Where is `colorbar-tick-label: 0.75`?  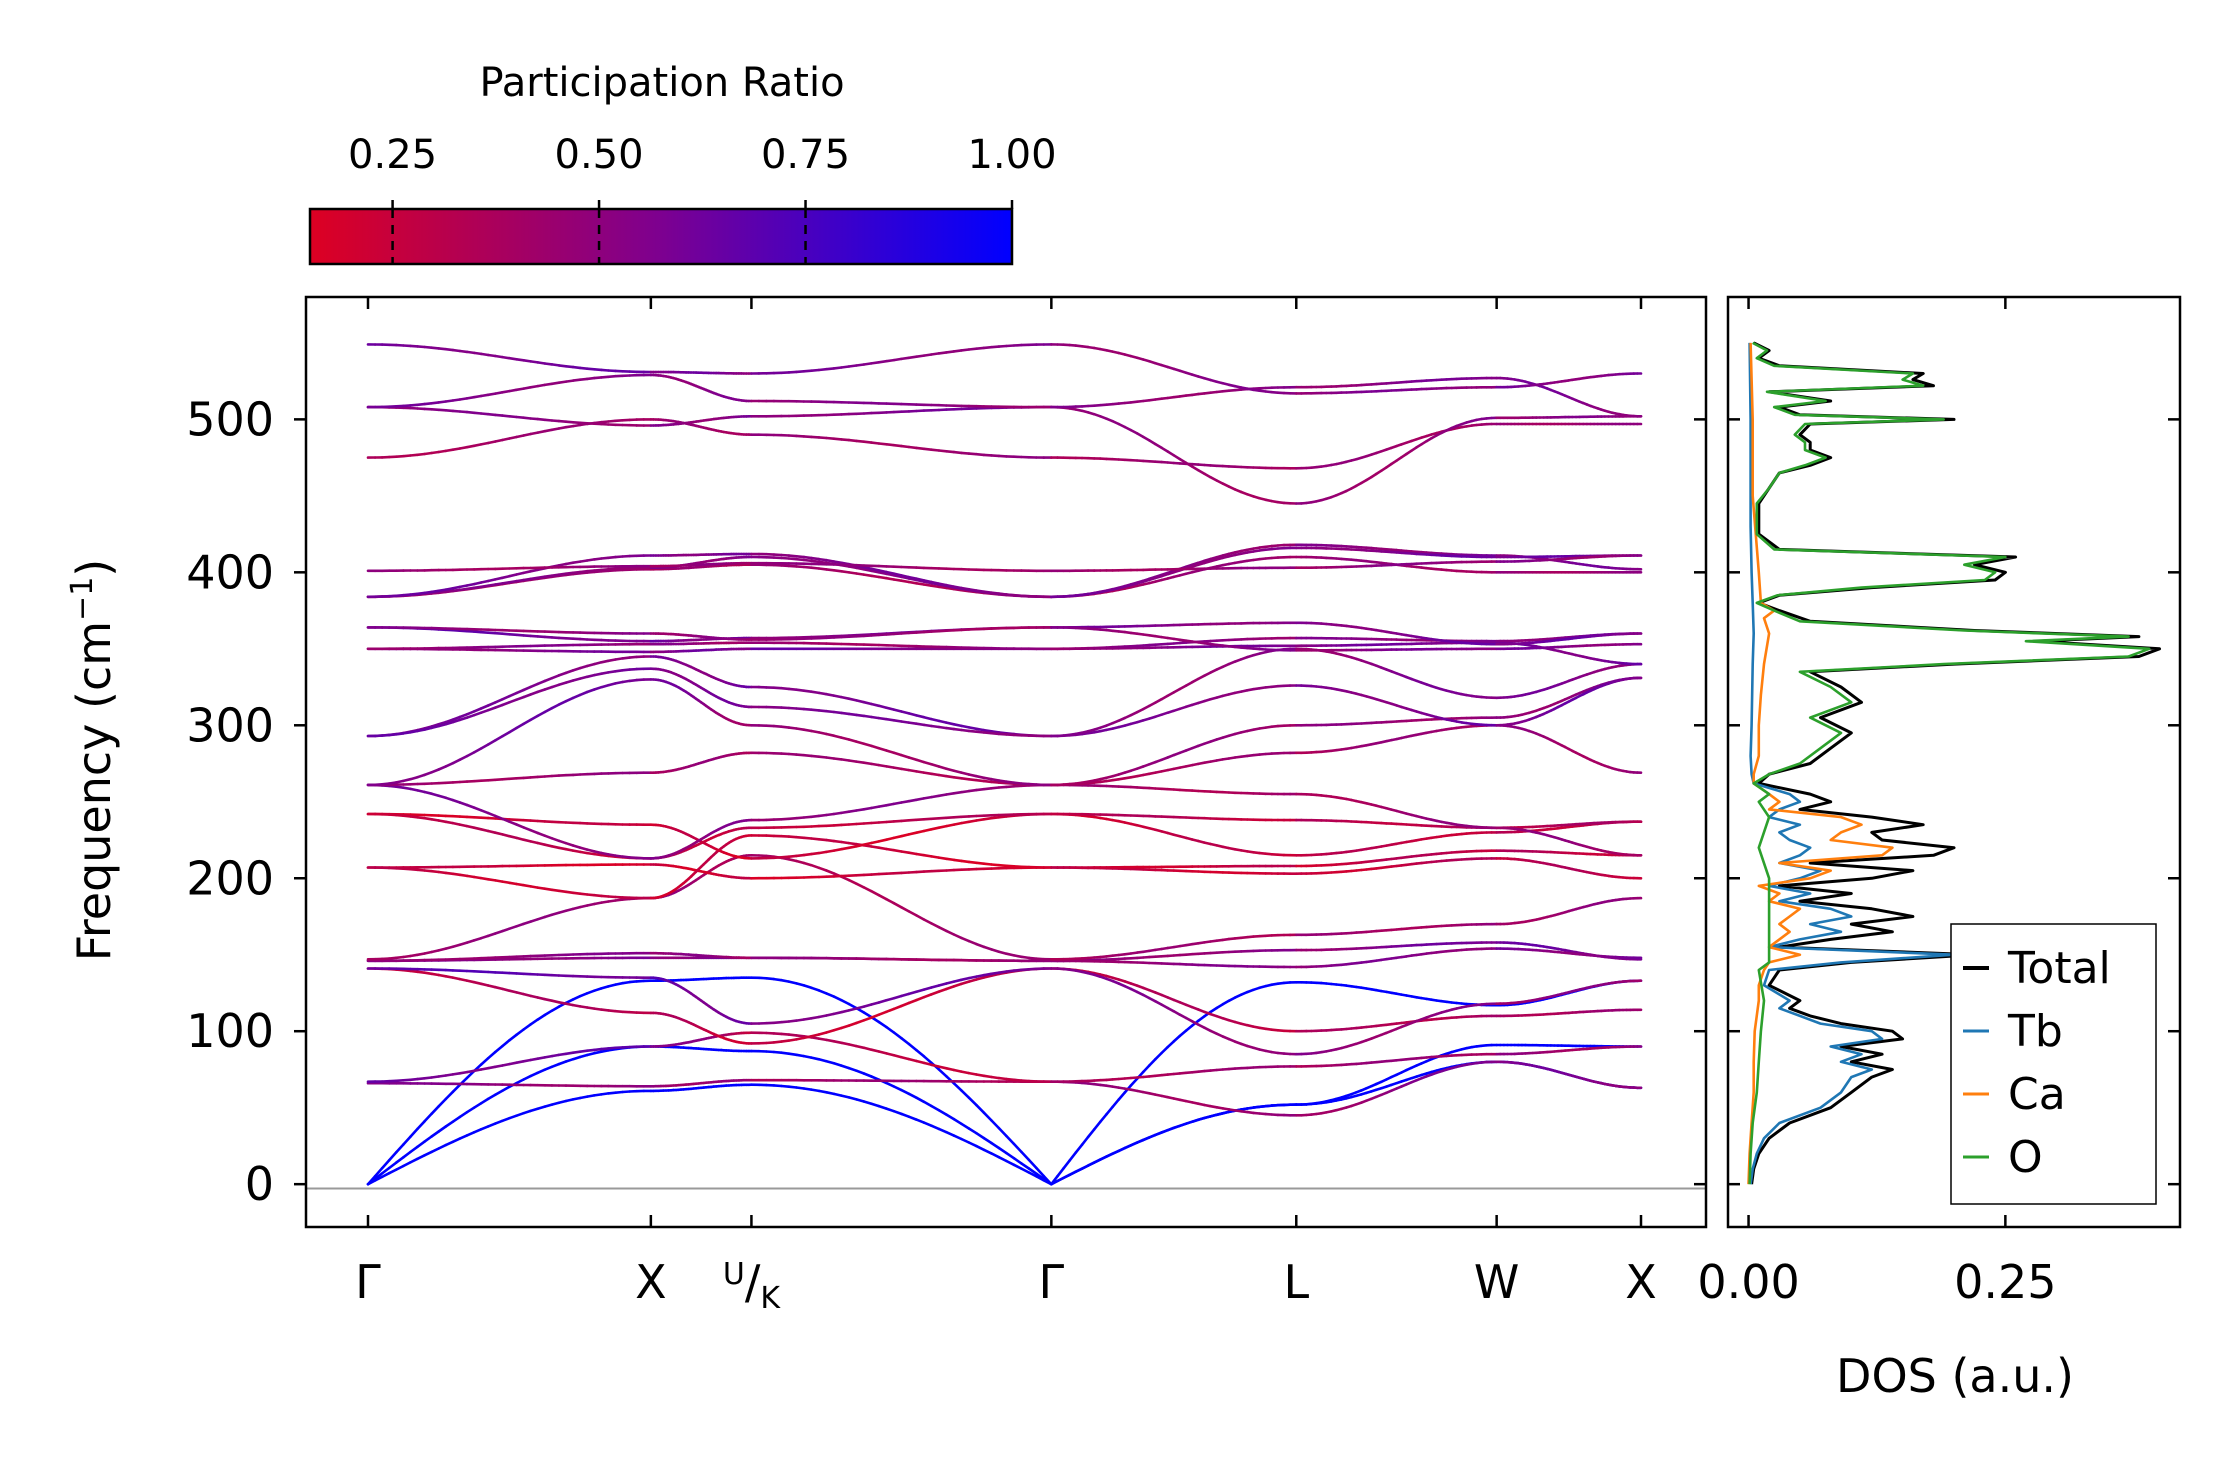
colorbar-tick-label: 0.75 is located at coordinates (805, 155).